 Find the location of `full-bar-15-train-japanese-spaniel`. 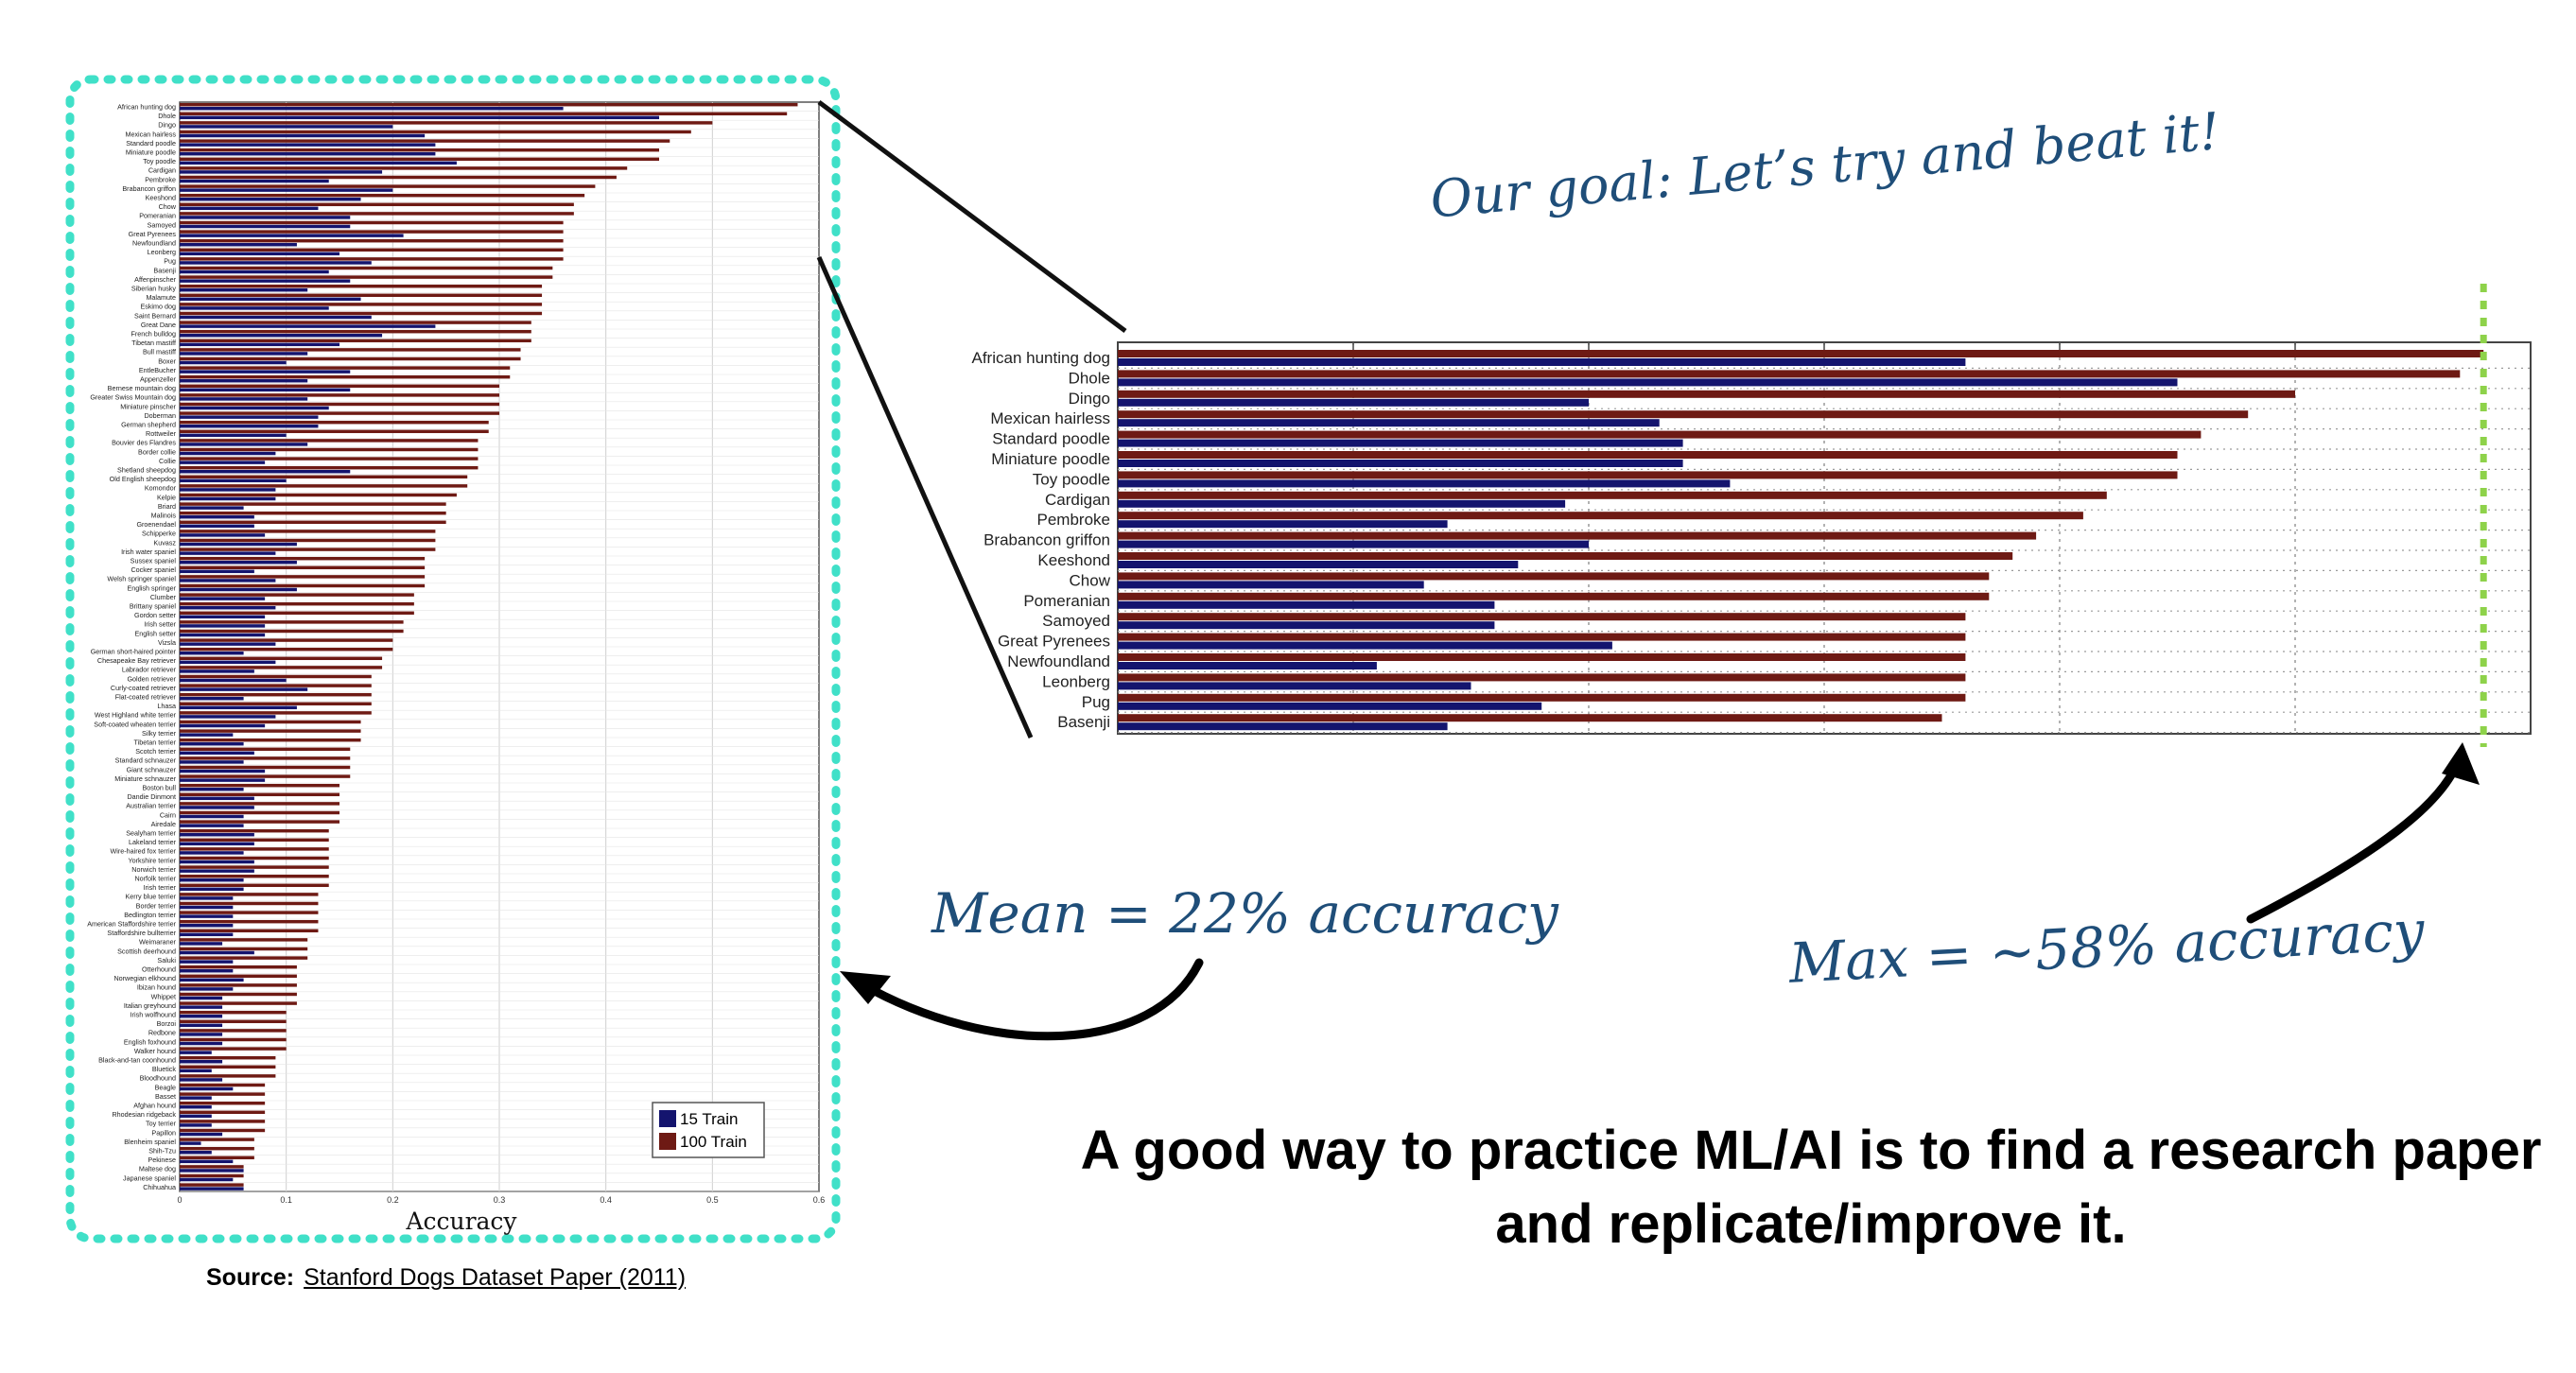

full-bar-15-train-japanese-spaniel is located at coordinates (207, 1179).